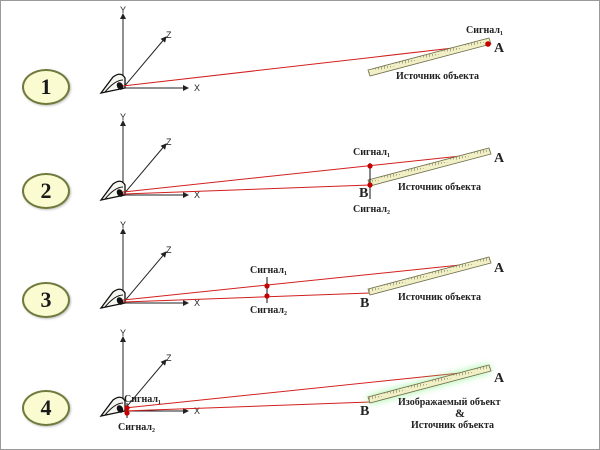 The width and height of the screenshot is (600, 450). Describe the element at coordinates (305, 65) in the screenshot. I see `signal-ray` at that location.